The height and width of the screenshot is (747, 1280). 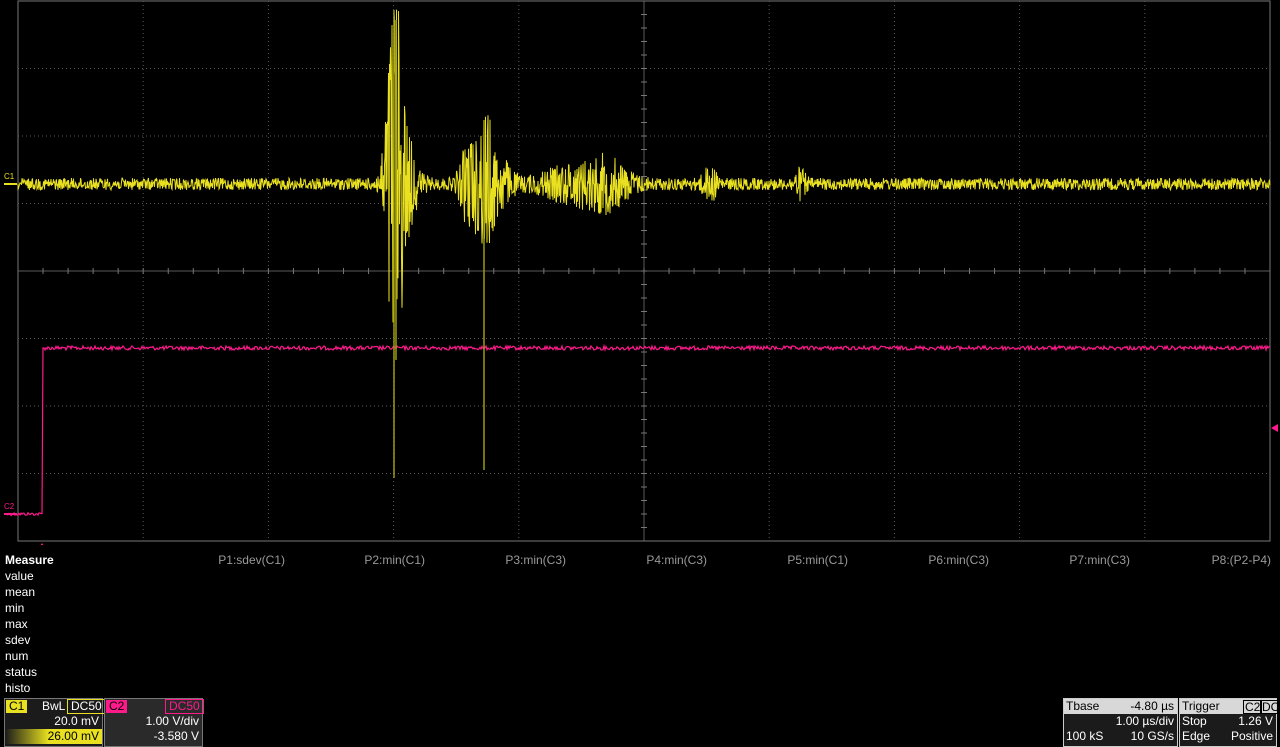 I want to click on c2-marker-label: C2, so click(x=9, y=506).